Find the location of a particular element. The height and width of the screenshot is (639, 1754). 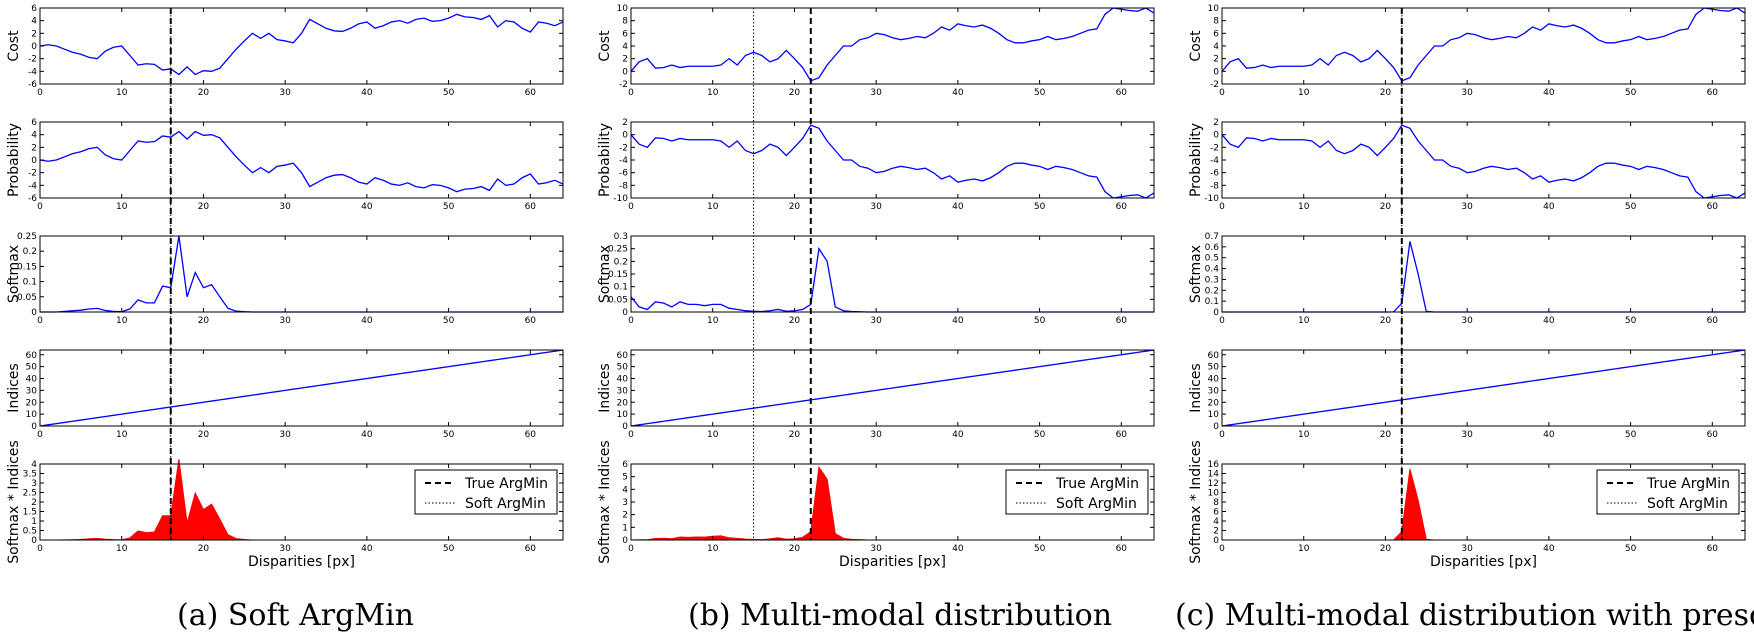

y-tick-label: 10 is located at coordinates (623, 9).